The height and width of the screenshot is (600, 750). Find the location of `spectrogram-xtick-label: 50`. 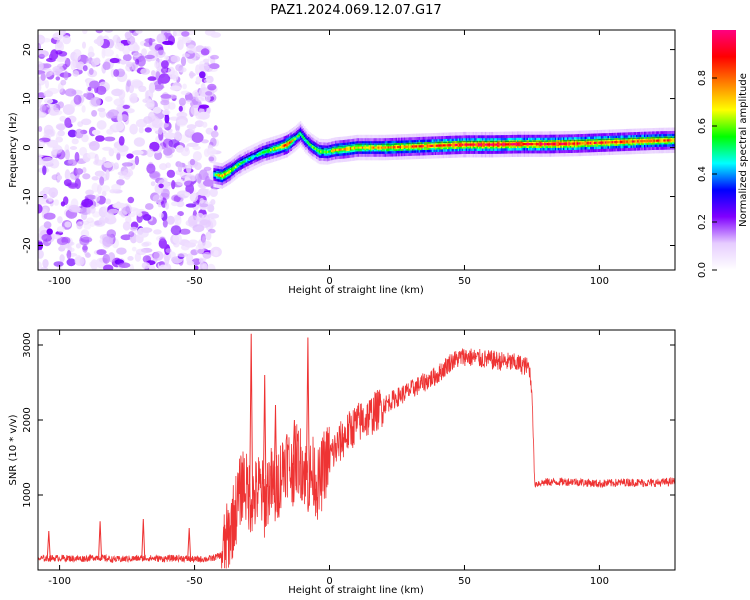

spectrogram-xtick-label: 50 is located at coordinates (464, 281).